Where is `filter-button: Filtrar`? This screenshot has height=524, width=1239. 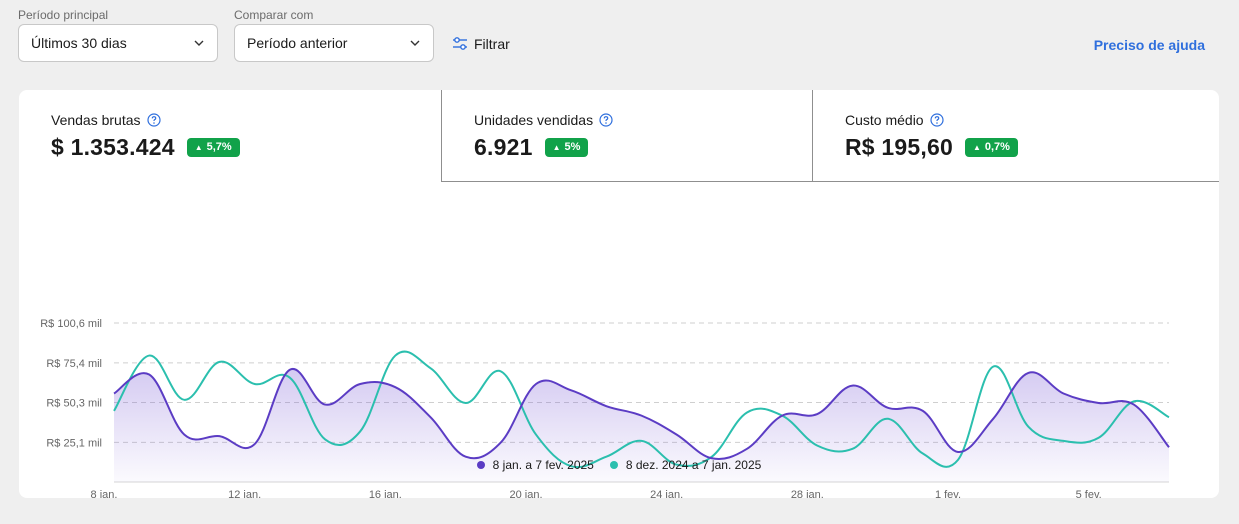 filter-button: Filtrar is located at coordinates (481, 44).